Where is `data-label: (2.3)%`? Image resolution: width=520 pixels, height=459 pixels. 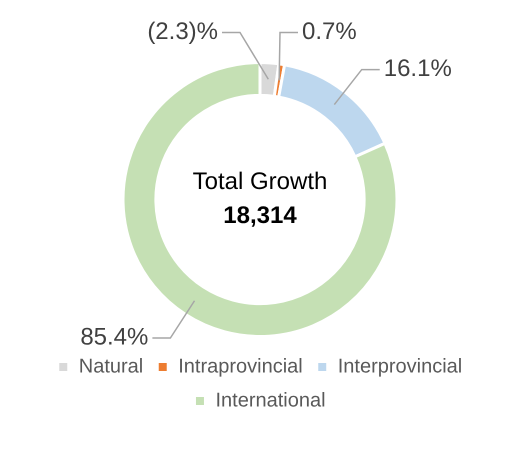 data-label: (2.3)% is located at coordinates (182, 32).